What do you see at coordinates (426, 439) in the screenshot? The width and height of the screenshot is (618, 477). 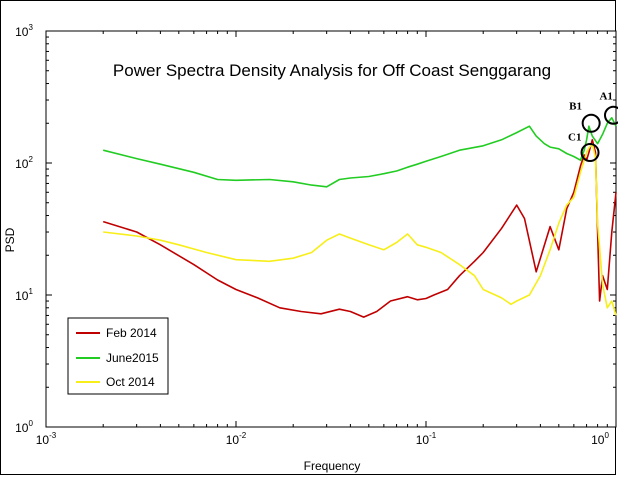 I see `x-tick-label-2: 10⁻¹` at bounding box center [426, 439].